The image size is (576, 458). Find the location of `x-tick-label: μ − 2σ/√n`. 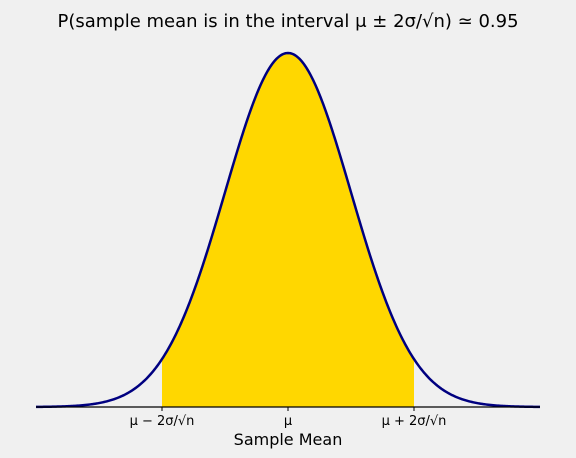

x-tick-label: μ − 2σ/√n is located at coordinates (162, 421).